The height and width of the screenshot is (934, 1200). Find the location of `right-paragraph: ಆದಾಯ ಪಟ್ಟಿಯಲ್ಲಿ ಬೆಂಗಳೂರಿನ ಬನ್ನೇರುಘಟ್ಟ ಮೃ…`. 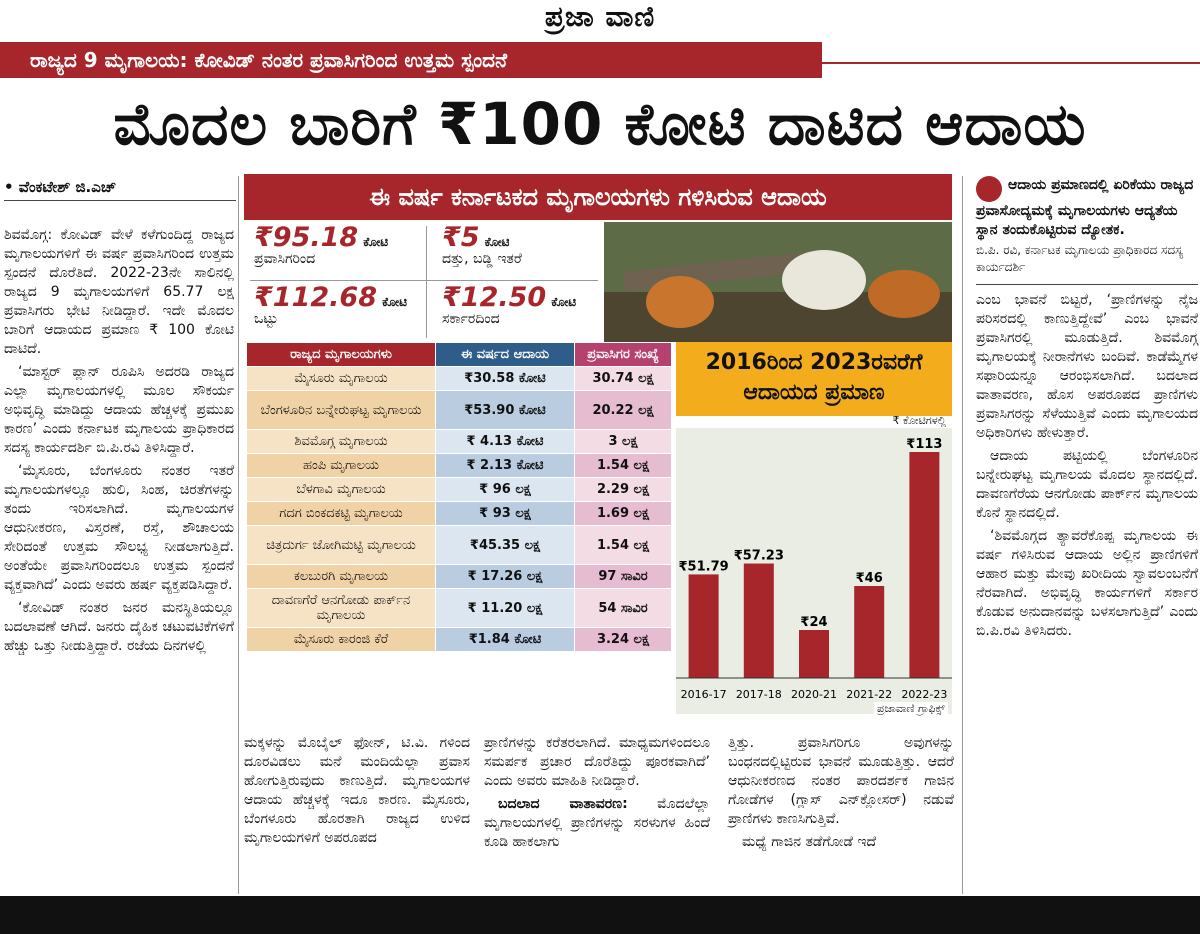

right-paragraph: ಆದಾಯ ಪಟ್ಟಿಯಲ್ಲಿ ಬೆಂಗಳೂರಿನ ಬನ್ನೇರುಘಟ್ಟ ಮೃ… is located at coordinates (1087, 484).